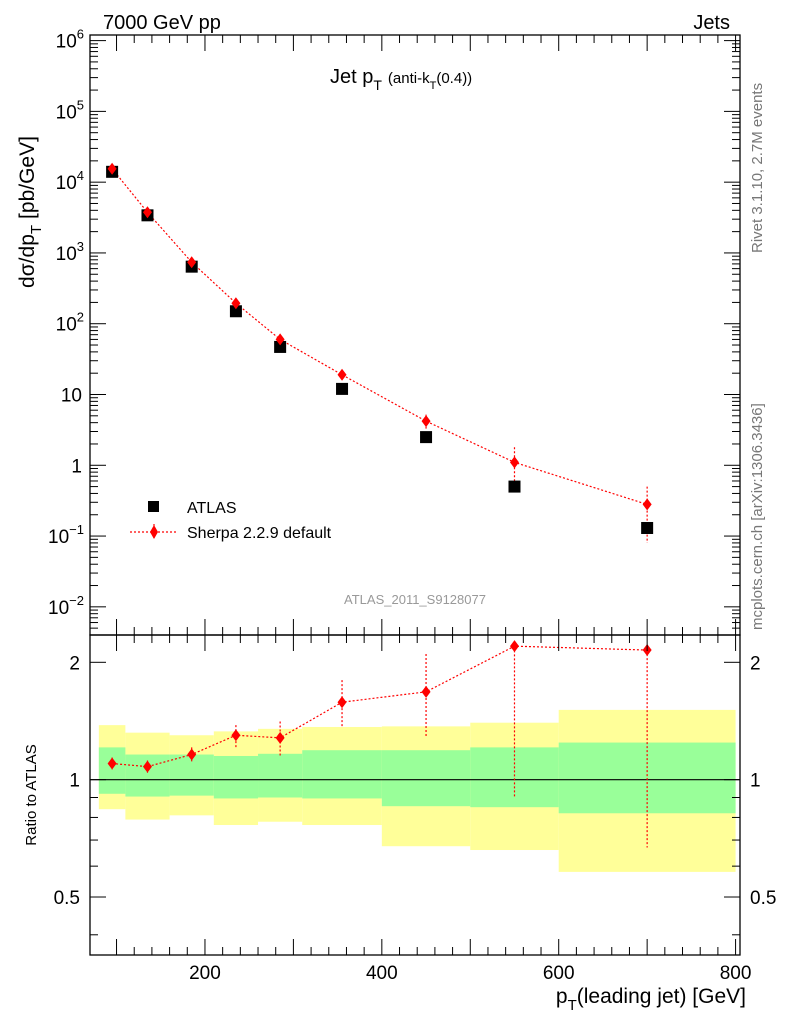 The image size is (786, 1029). What do you see at coordinates (70, 181) in the screenshot?
I see `main-ytick-label: 10⁴` at bounding box center [70, 181].